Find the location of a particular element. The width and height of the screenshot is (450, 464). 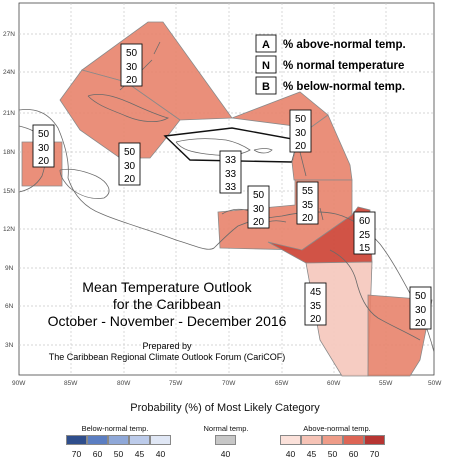

legend-value: 50 is located at coordinates (118, 454).